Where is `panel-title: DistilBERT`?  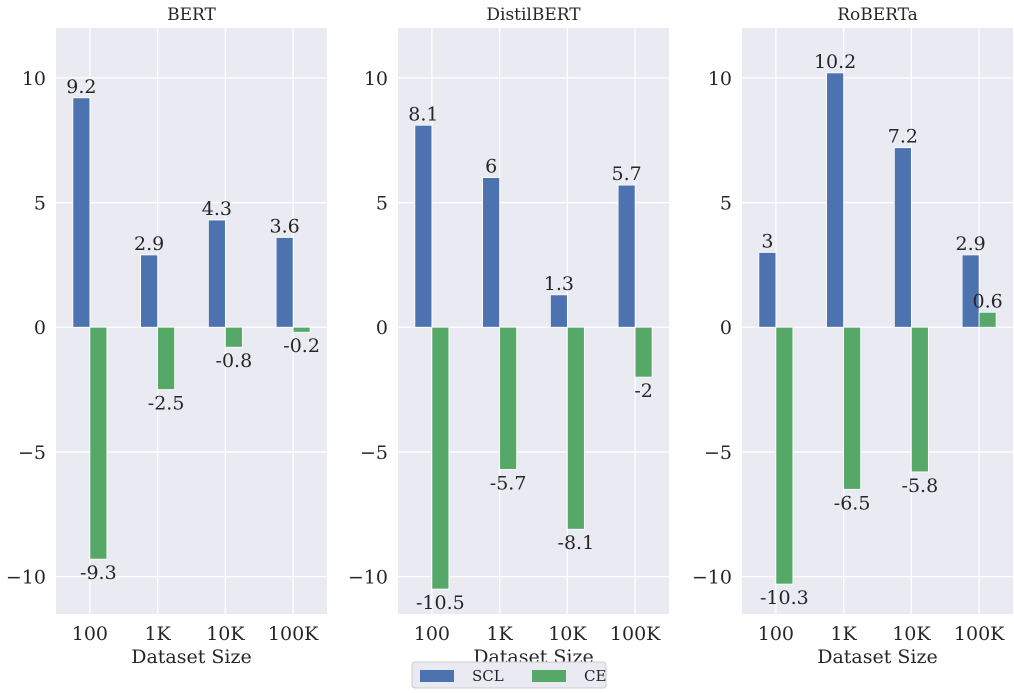 panel-title: DistilBERT is located at coordinates (533, 15).